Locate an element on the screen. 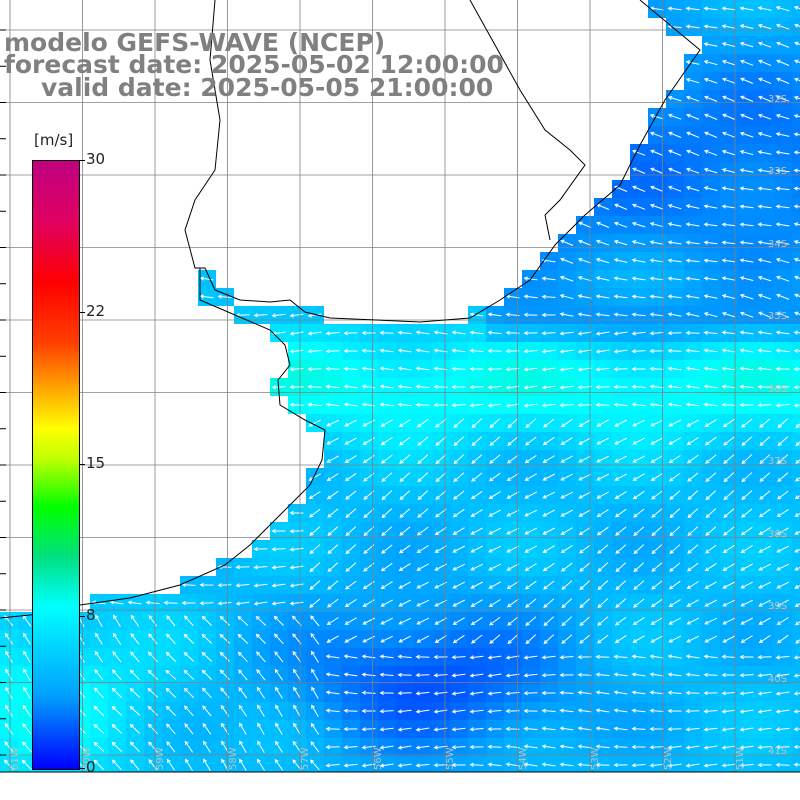 Image resolution: width=800 pixels, height=800 pixels. colorbar-unit-label: [m/s] is located at coordinates (54, 140).